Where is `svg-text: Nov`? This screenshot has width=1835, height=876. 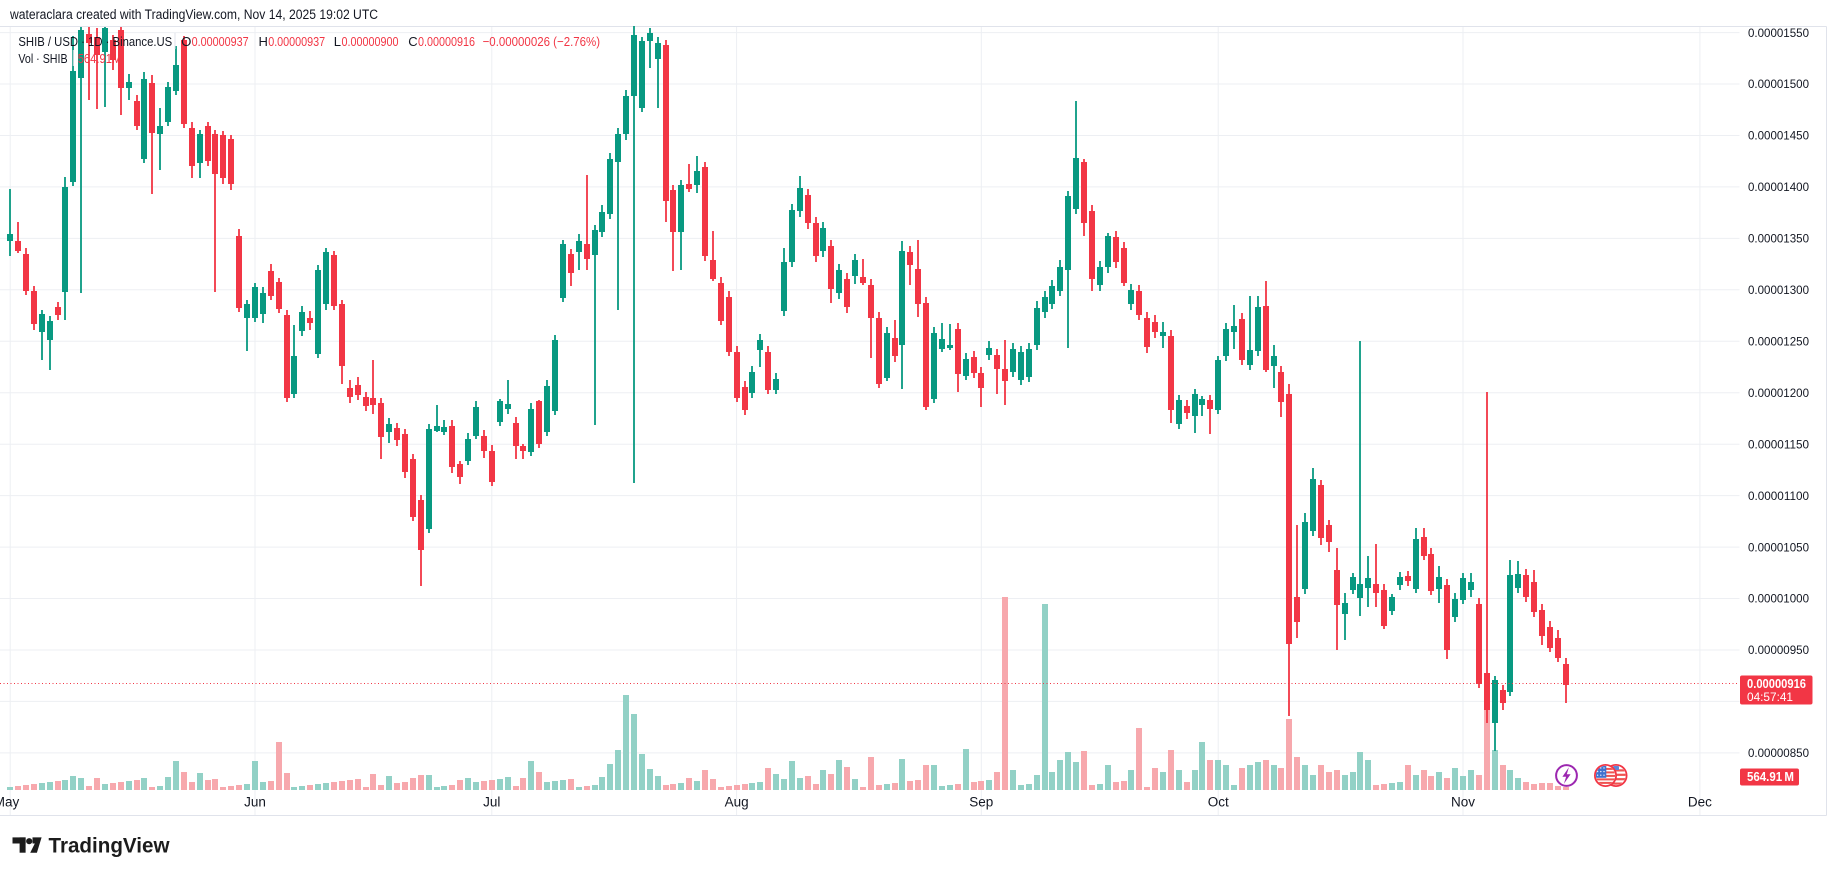 svg-text: Nov is located at coordinates (1463, 802).